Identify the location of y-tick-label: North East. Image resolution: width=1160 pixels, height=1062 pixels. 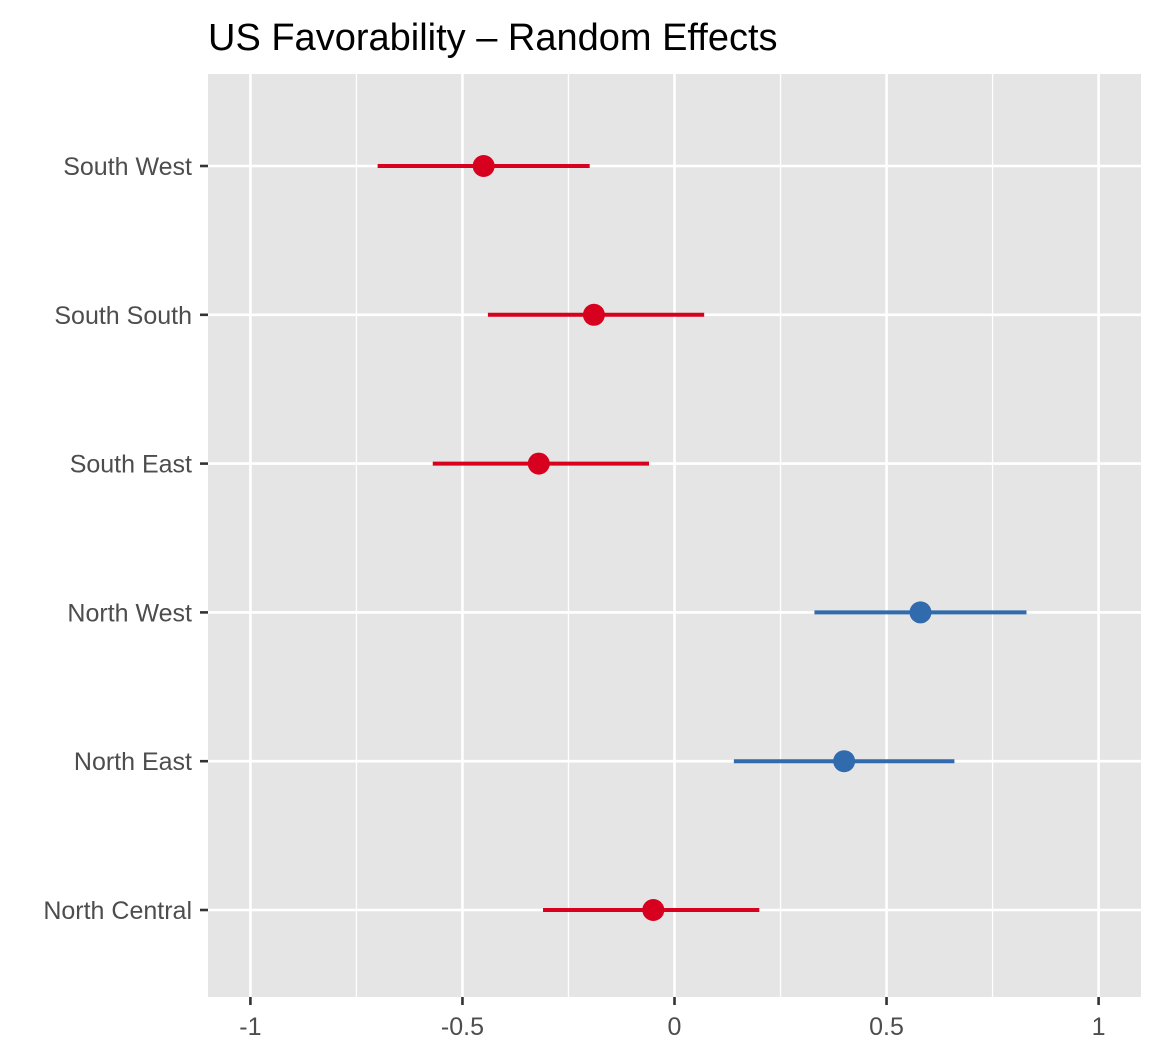
(133, 762).